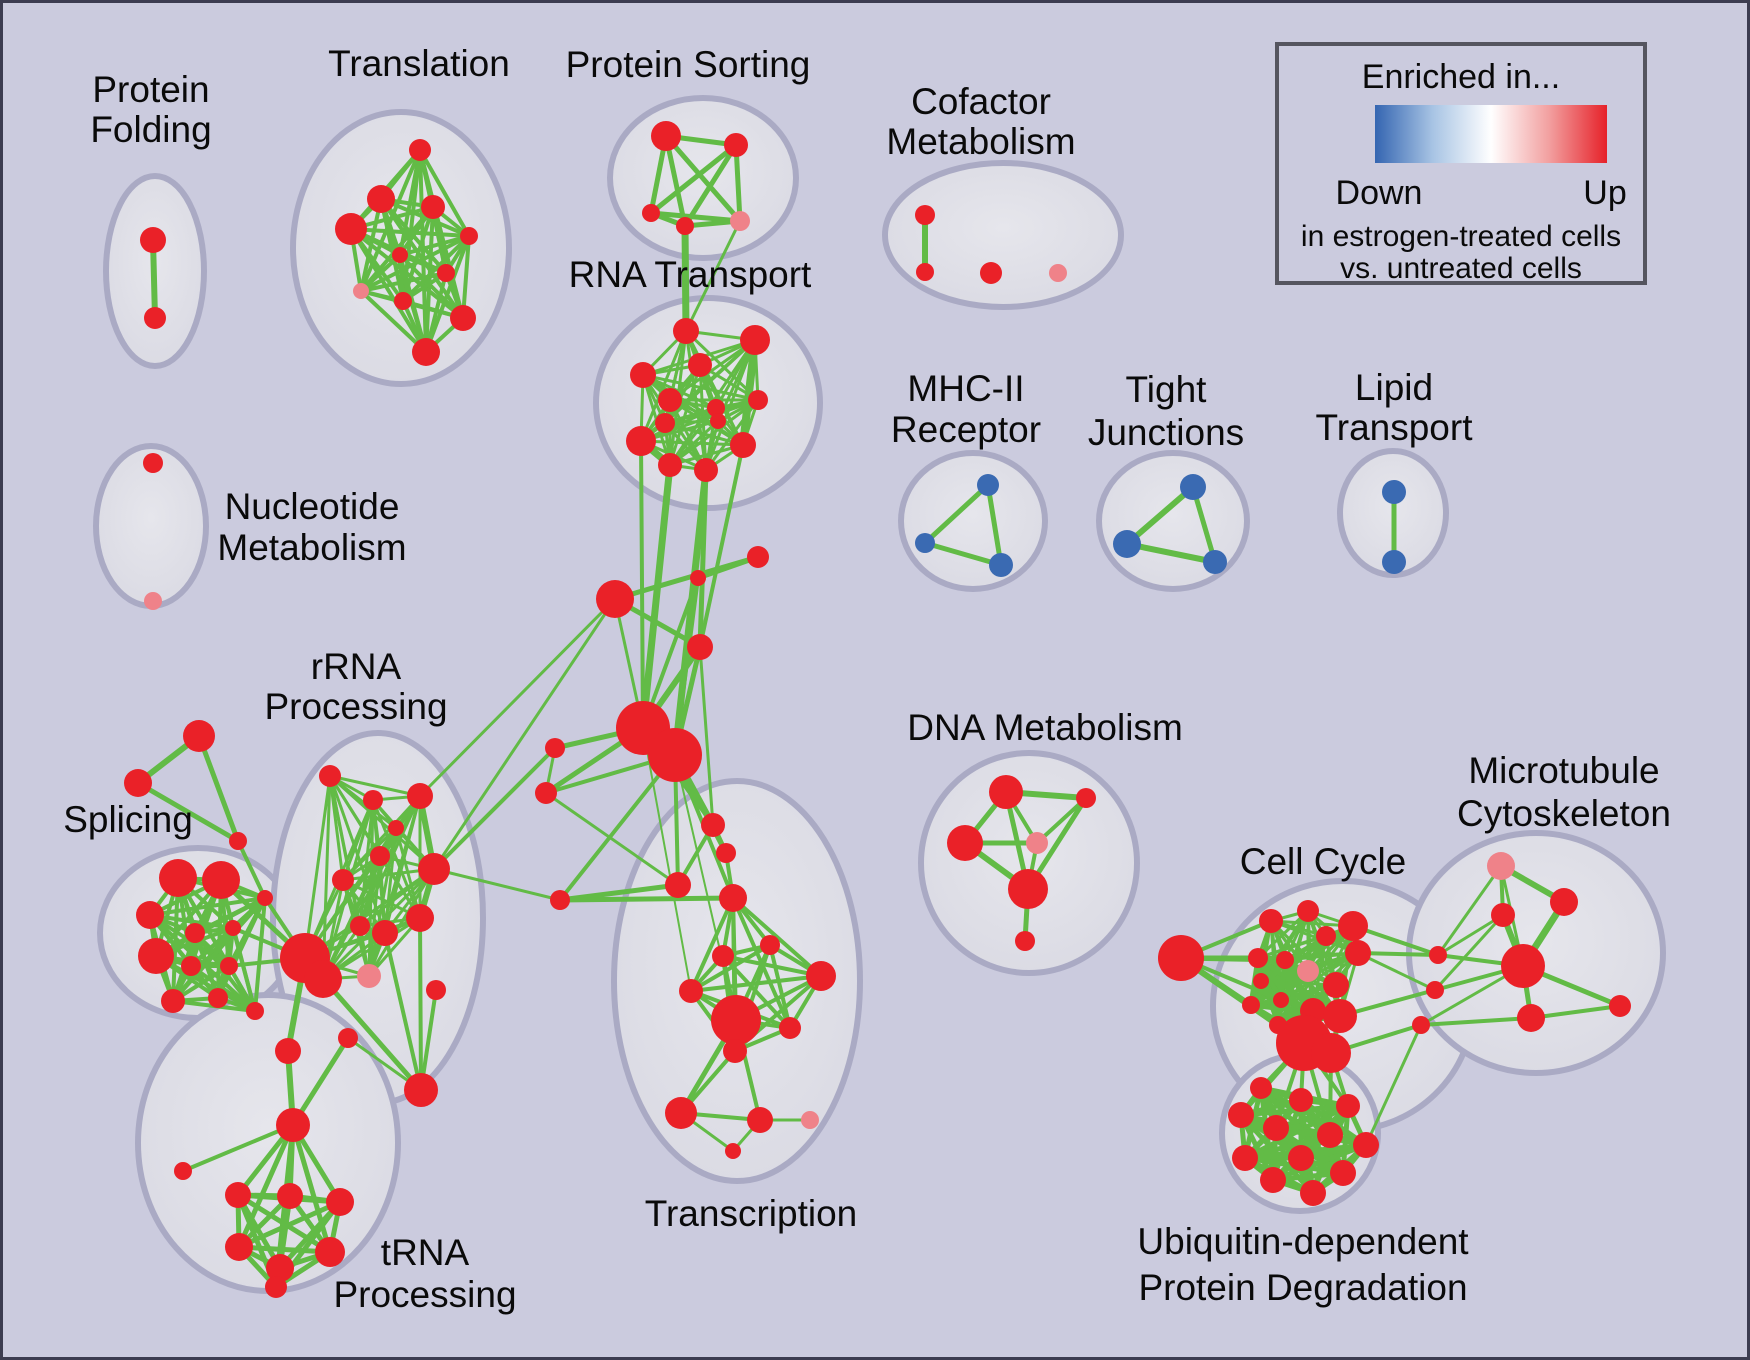 This screenshot has height=1360, width=1750. I want to click on cluster-label-transcription: Transcription, so click(751, 1213).